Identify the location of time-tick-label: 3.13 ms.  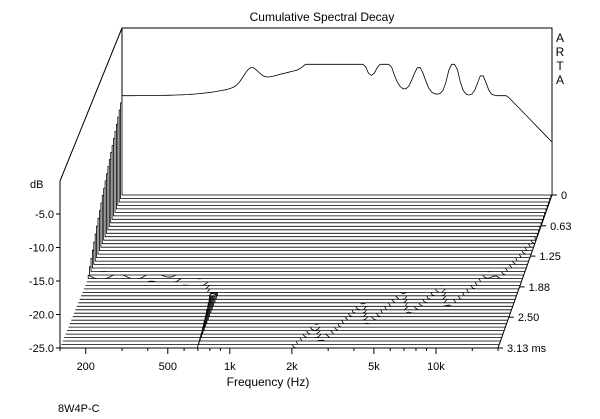
(527, 349).